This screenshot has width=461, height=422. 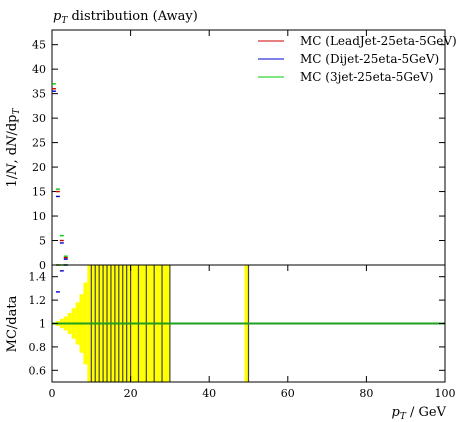 What do you see at coordinates (61, 278) in the screenshot?
I see `ratio-panel-marks` at bounding box center [61, 278].